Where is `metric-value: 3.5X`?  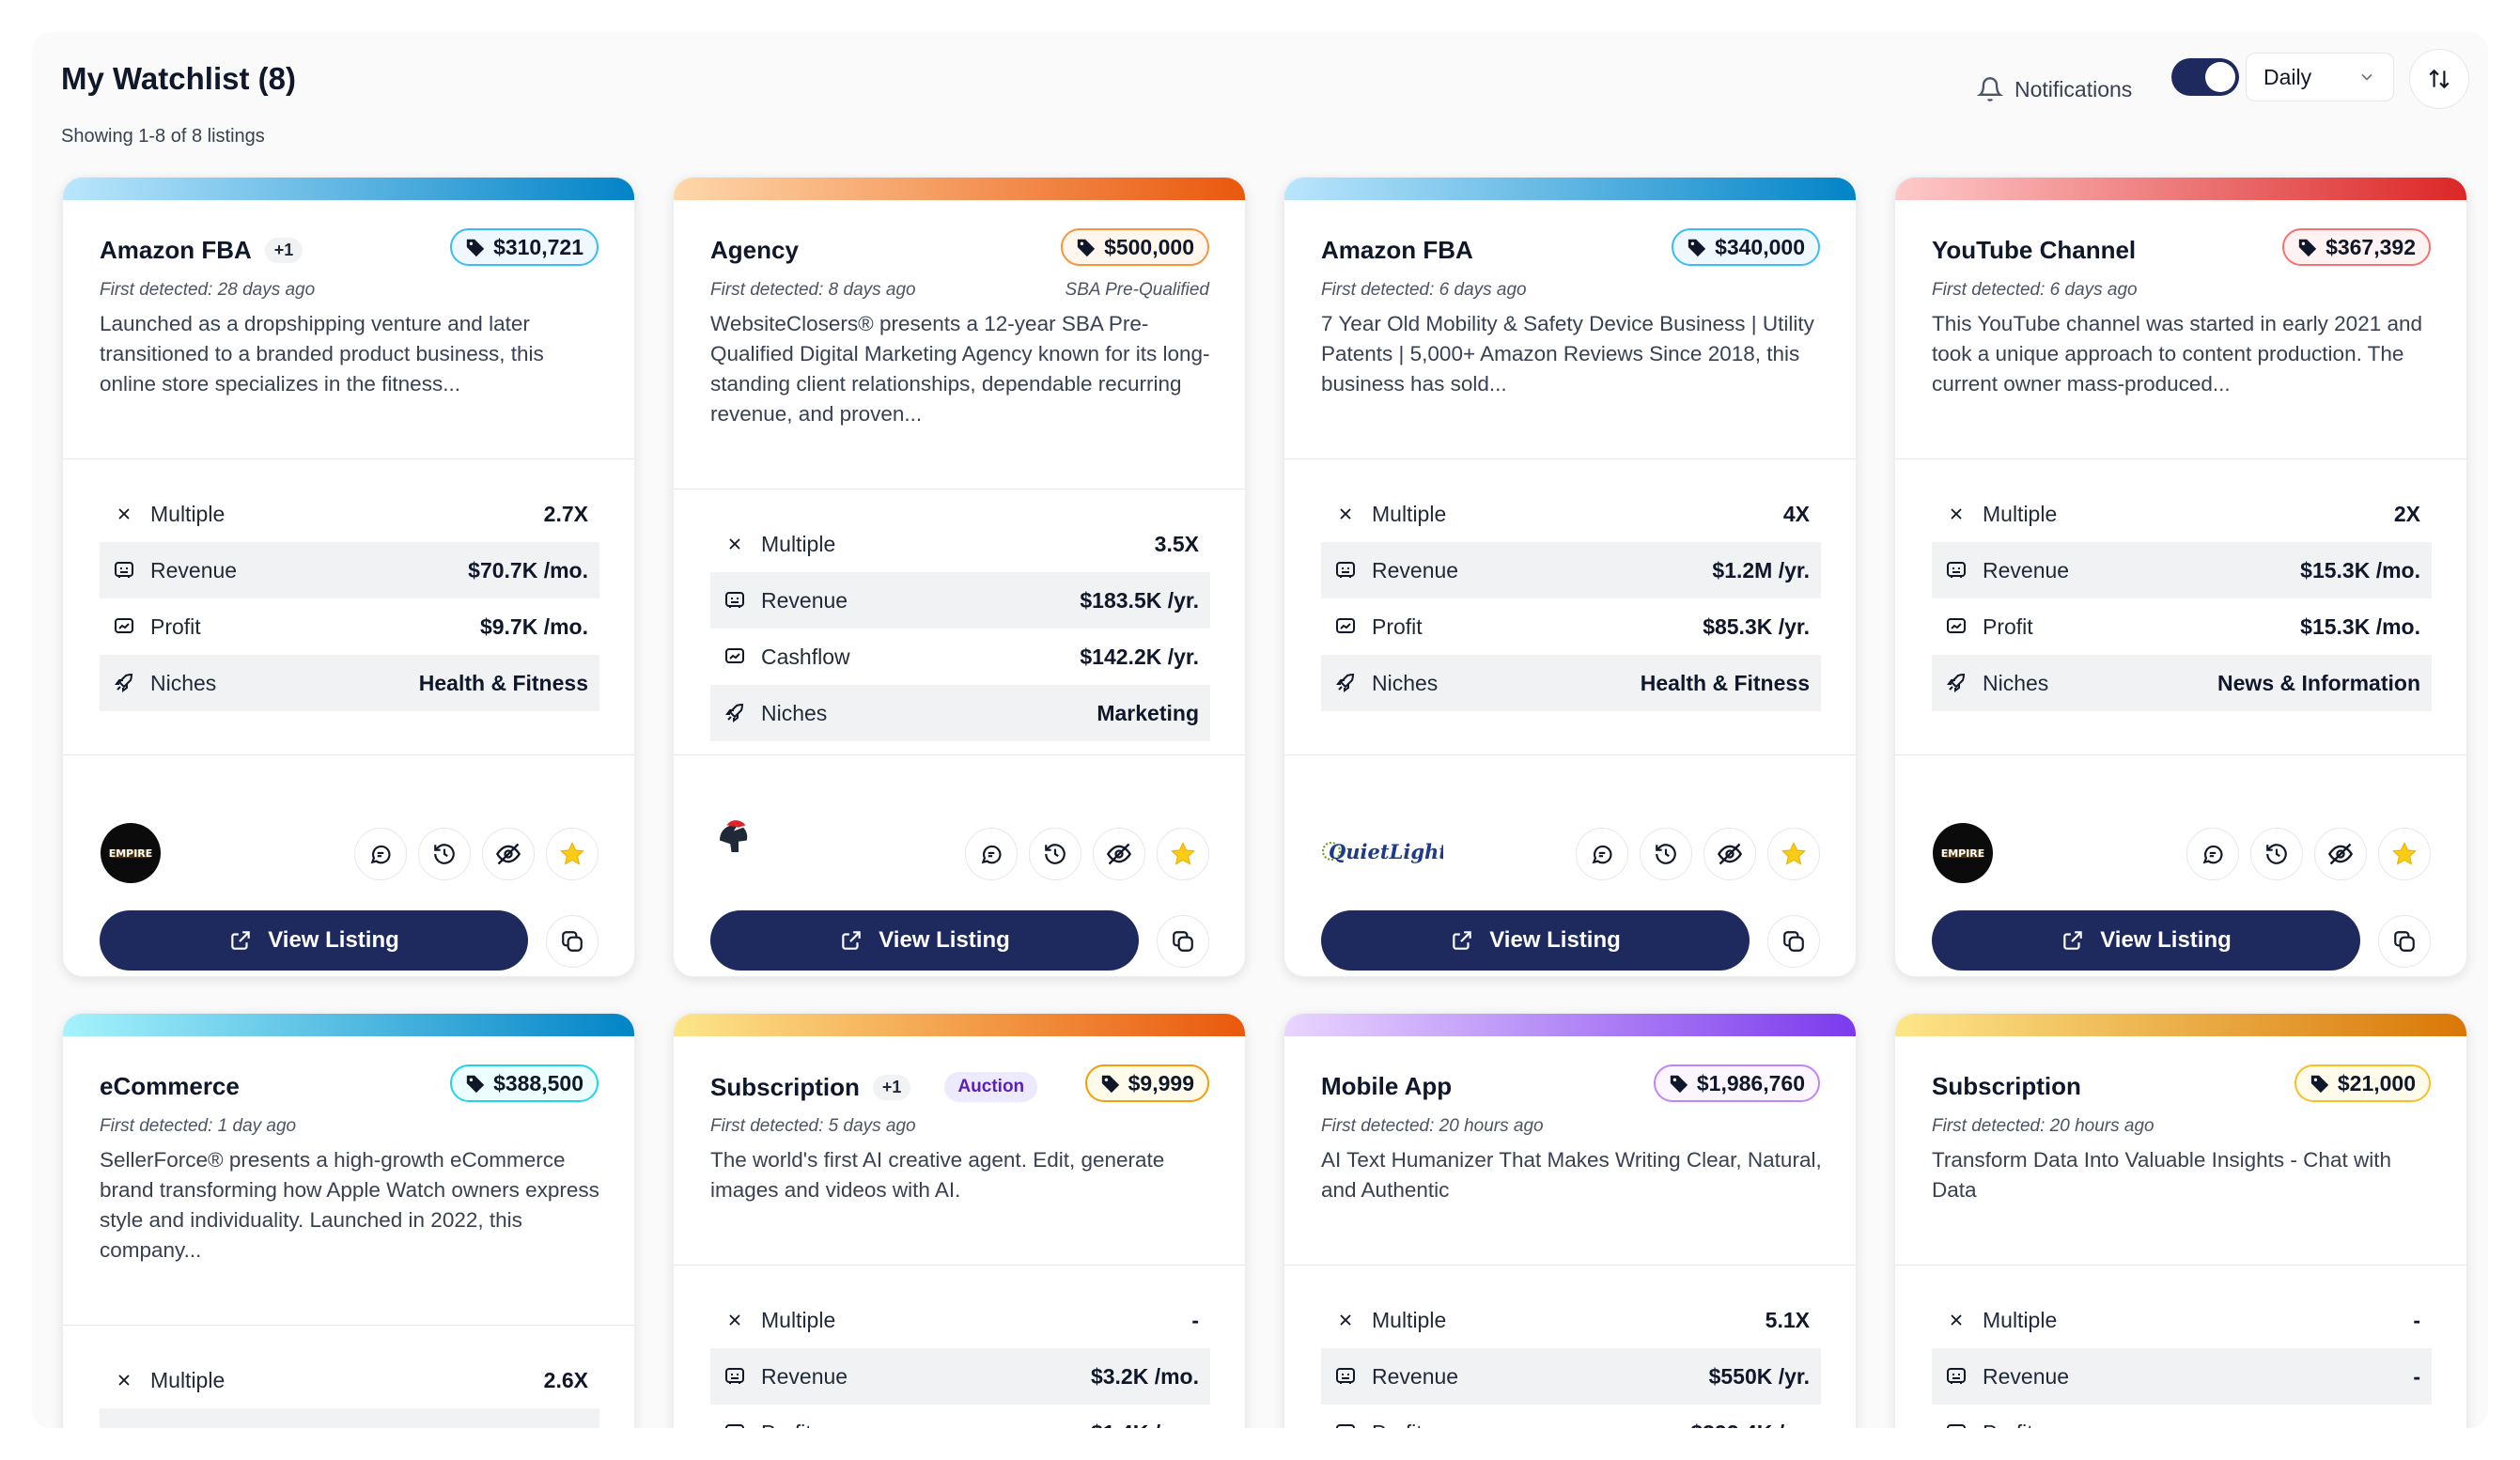 metric-value: 3.5X is located at coordinates (1176, 543).